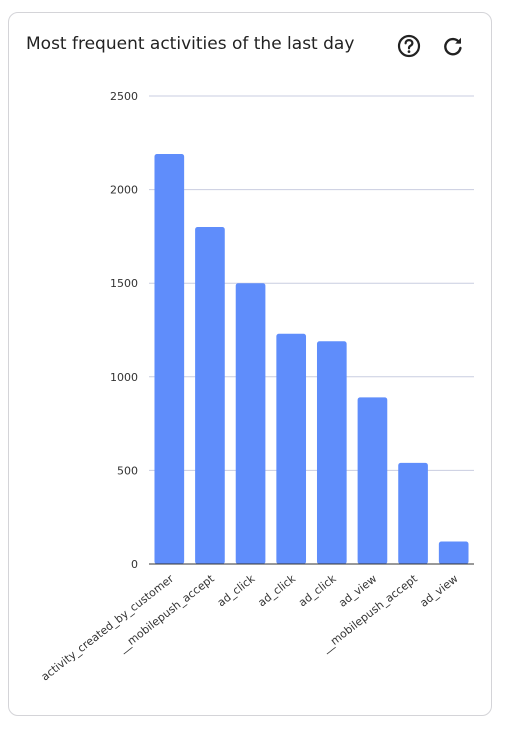 The height and width of the screenshot is (729, 505). I want to click on y-tick-label: 2500, so click(124, 96).